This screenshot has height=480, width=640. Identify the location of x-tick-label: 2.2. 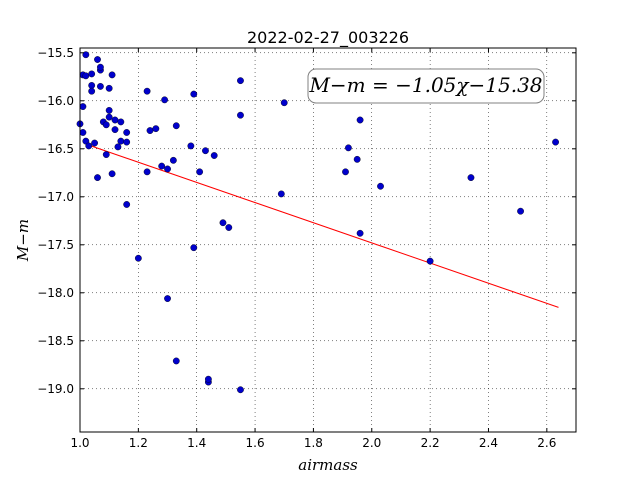
(430, 443).